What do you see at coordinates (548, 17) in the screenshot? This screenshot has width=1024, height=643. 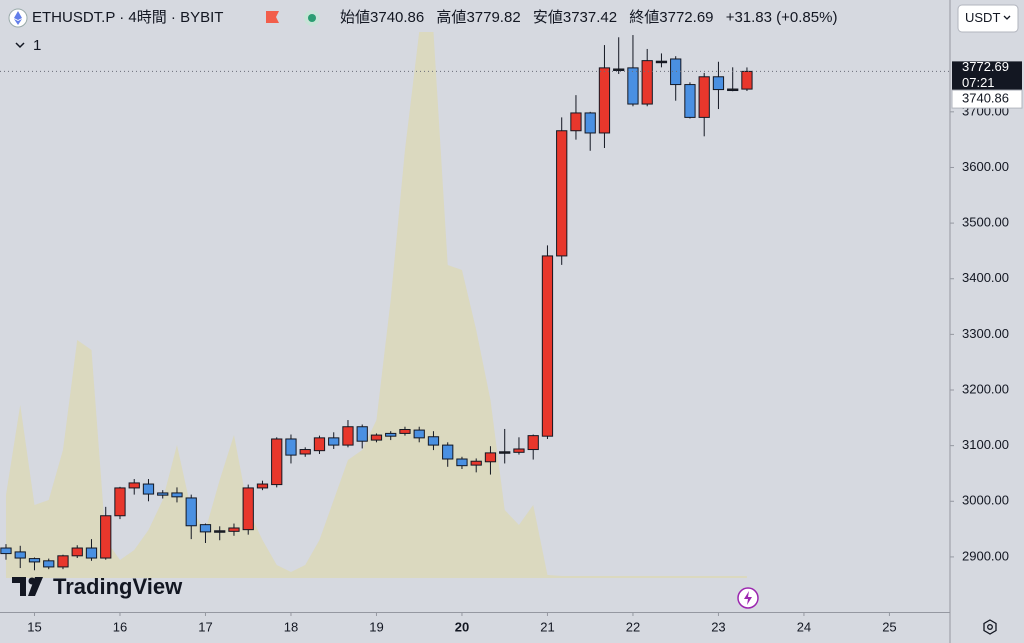 I see `low-label: 安値` at bounding box center [548, 17].